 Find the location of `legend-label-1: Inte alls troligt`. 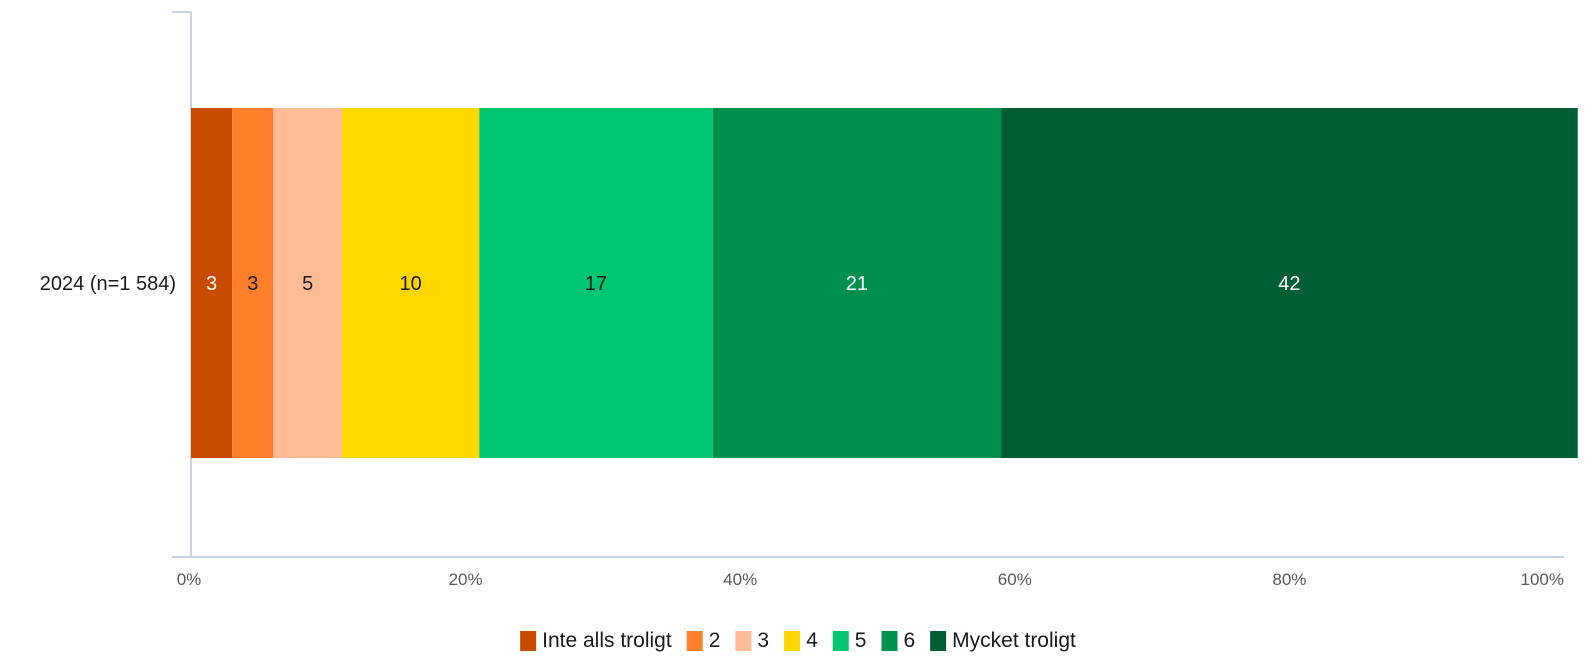

legend-label-1: Inte alls troligt is located at coordinates (607, 640).